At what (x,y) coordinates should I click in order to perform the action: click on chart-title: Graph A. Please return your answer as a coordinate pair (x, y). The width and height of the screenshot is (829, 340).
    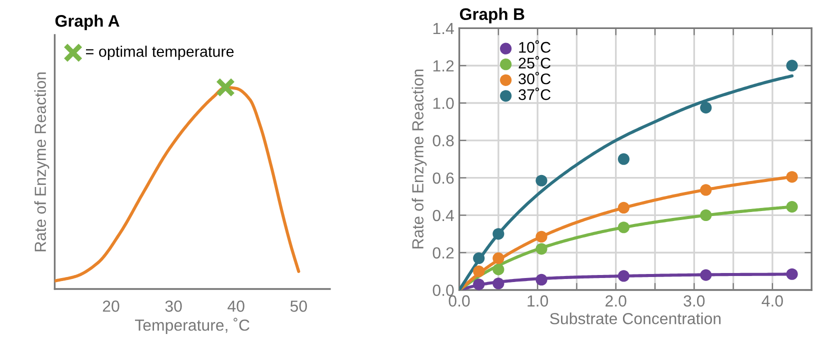
    Looking at the image, I should click on (87, 22).